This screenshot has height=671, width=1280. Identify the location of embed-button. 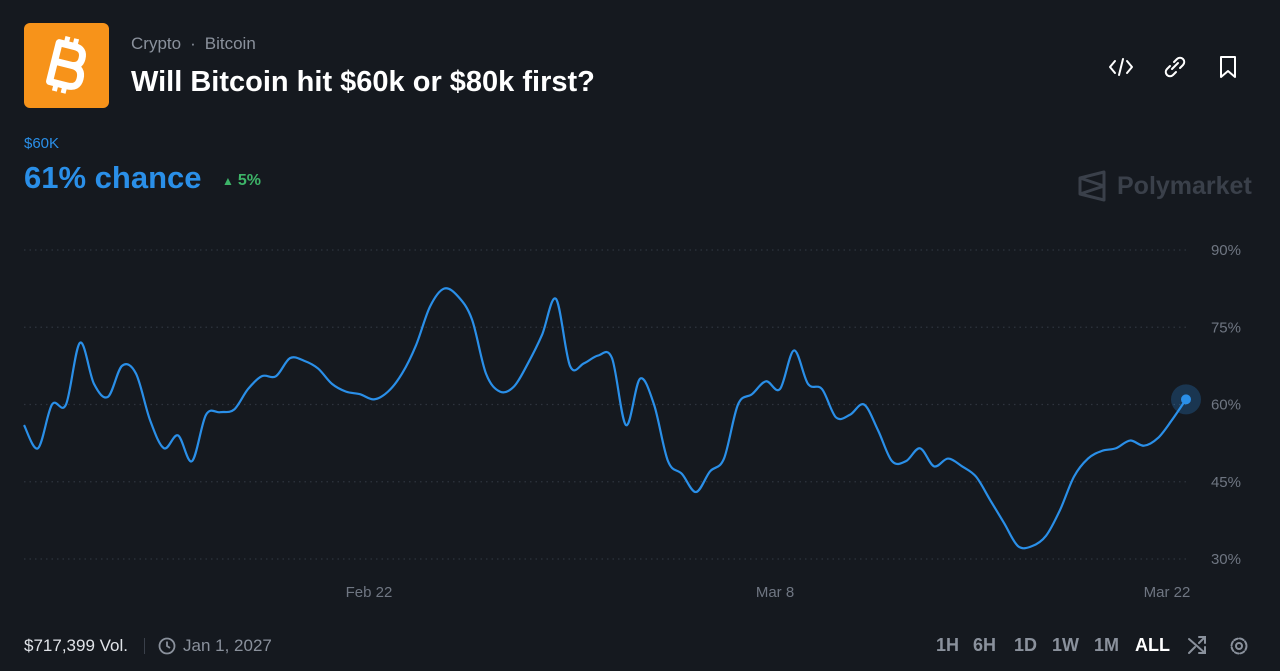
(1121, 67).